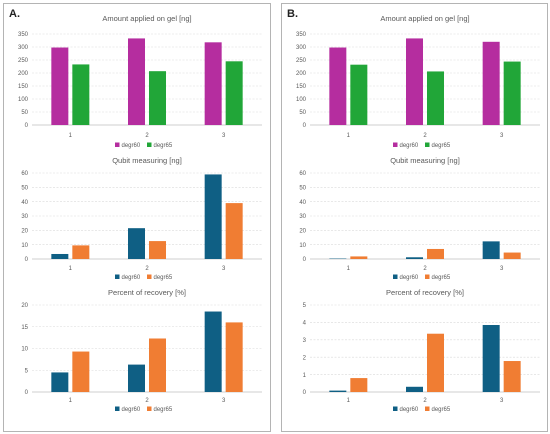 This screenshot has height=434, width=550. Describe the element at coordinates (131, 278) in the screenshot. I see `chart2-legend-label-degr60: degr60` at that location.